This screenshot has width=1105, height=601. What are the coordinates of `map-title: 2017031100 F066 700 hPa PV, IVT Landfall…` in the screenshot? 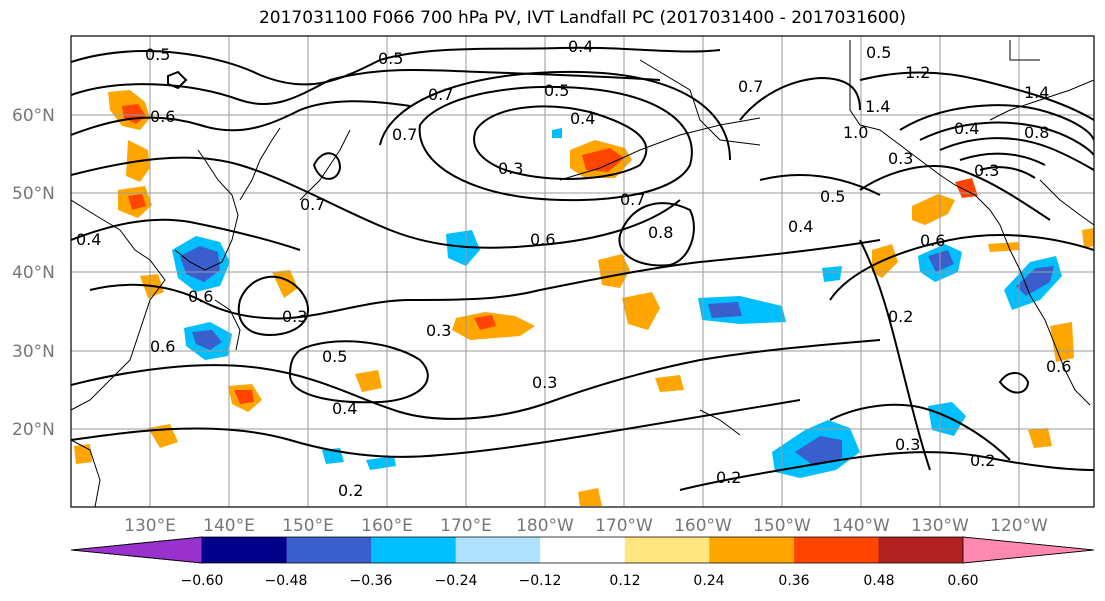 It's located at (582, 18).